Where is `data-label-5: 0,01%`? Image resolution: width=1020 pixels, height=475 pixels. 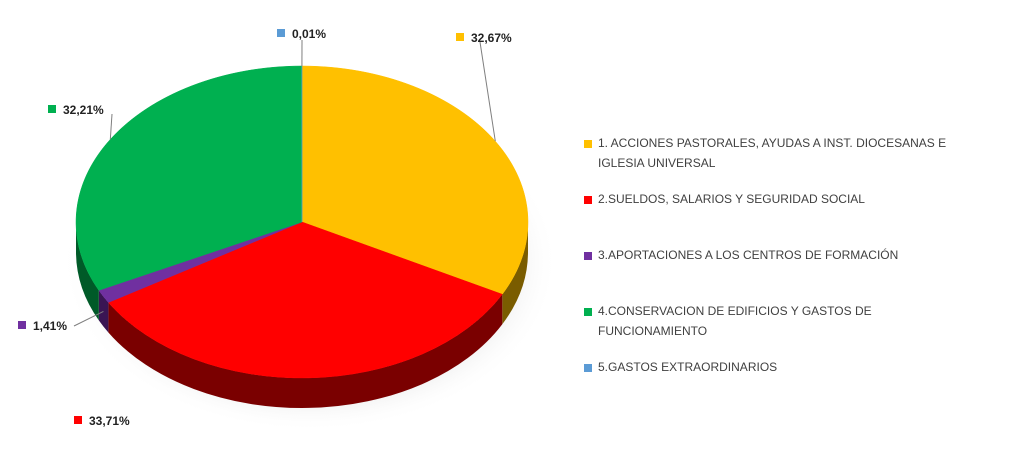 data-label-5: 0,01% is located at coordinates (309, 34).